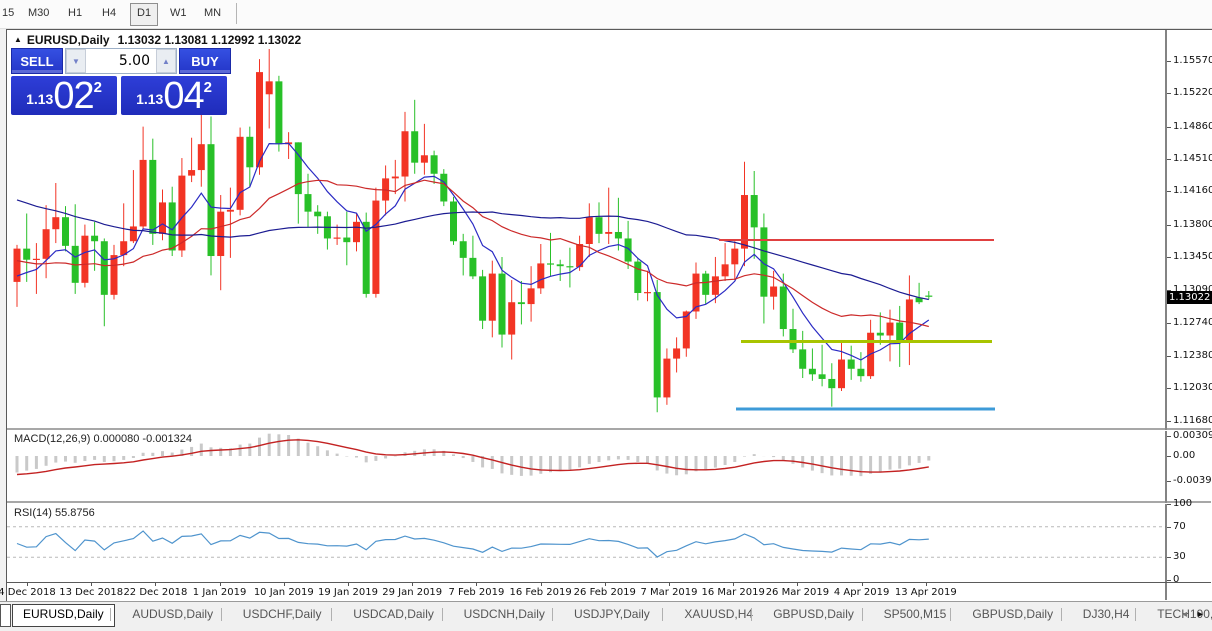 The image size is (1212, 631). I want to click on rsi-axis-label: 30, so click(1179, 557).